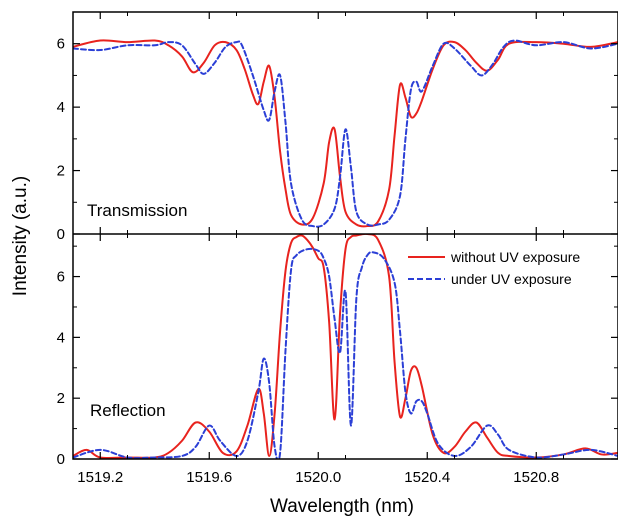 The image size is (618, 529). Describe the element at coordinates (515, 257) in the screenshot. I see `legend-label-without-uv: without UV exposure` at that location.